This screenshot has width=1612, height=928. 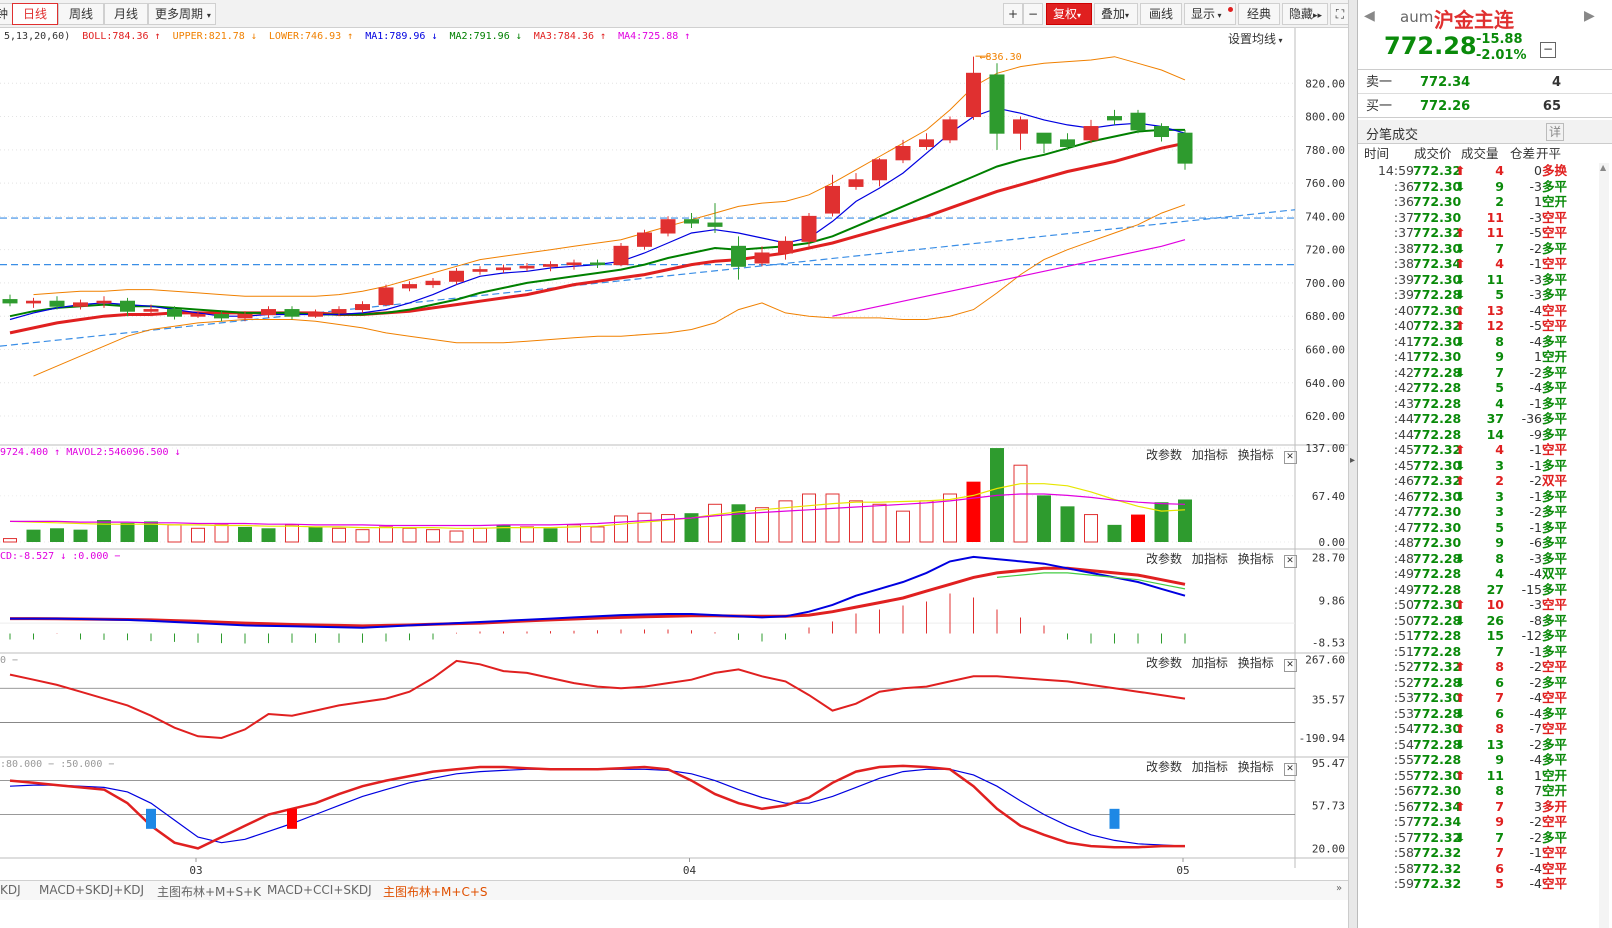 What do you see at coordinates (1325, 448) in the screenshot?
I see `y-tick-label: 137.00` at bounding box center [1325, 448].